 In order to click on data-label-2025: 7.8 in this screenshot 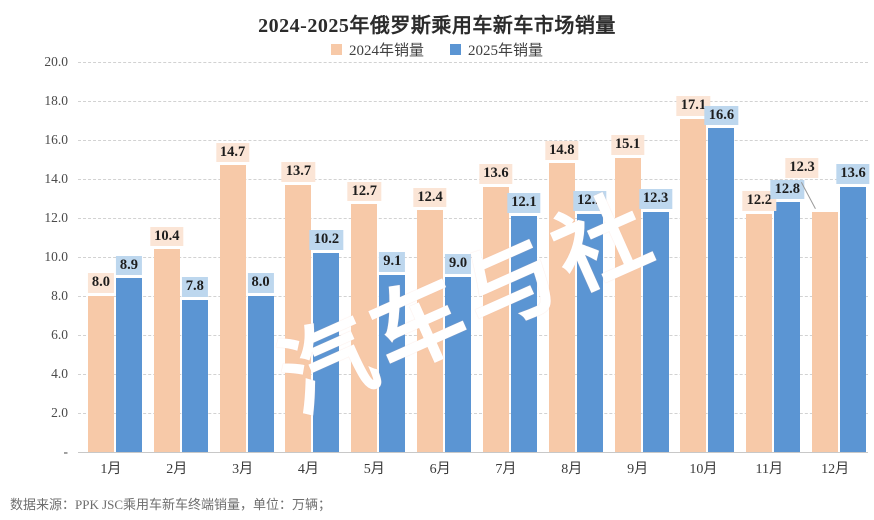, I will do `click(194, 287)`.